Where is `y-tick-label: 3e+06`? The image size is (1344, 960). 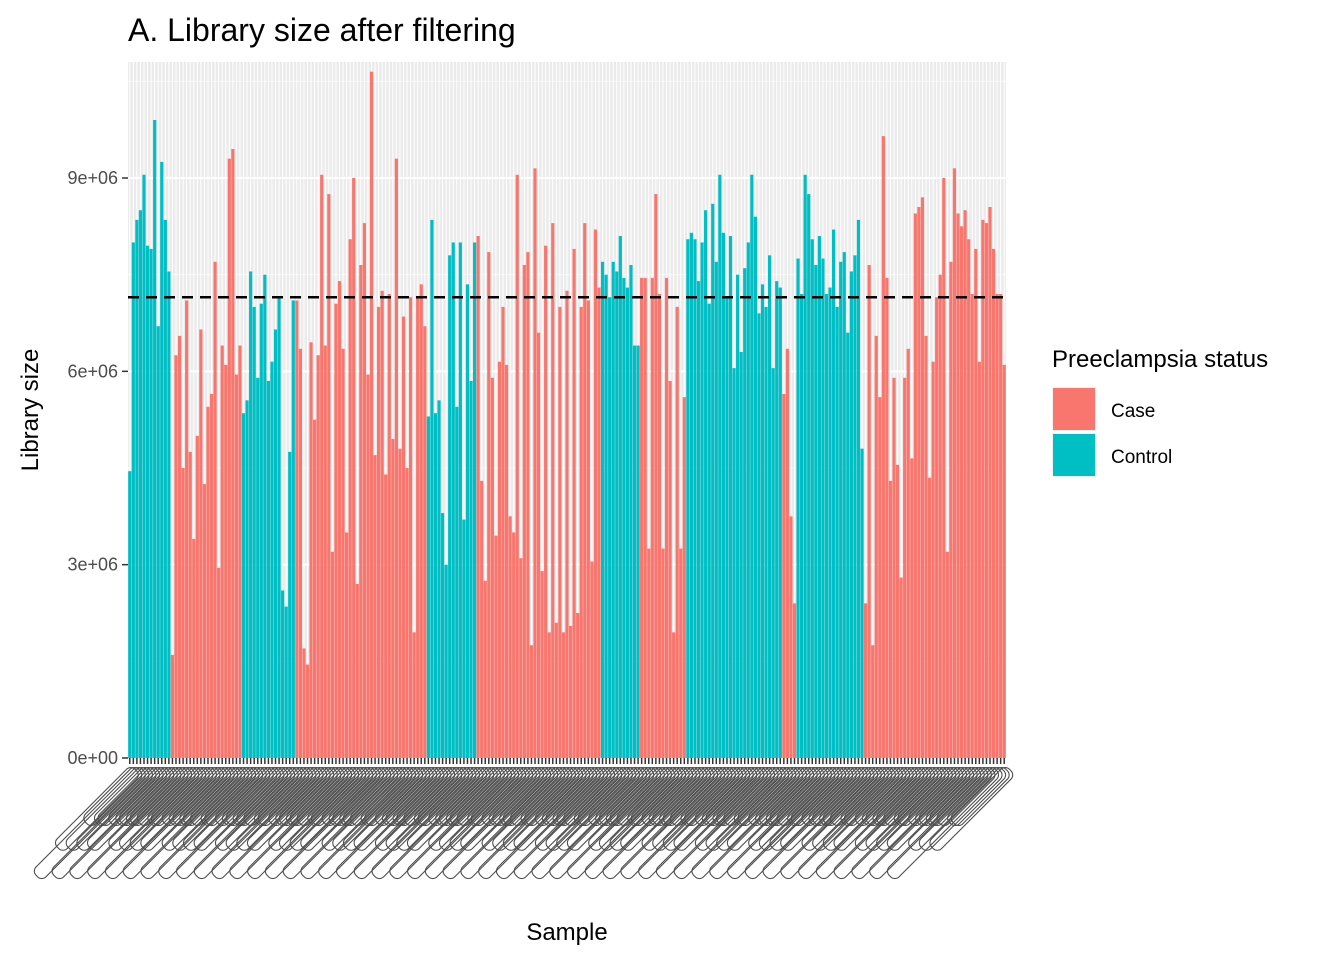
y-tick-label: 3e+06 is located at coordinates (92, 565).